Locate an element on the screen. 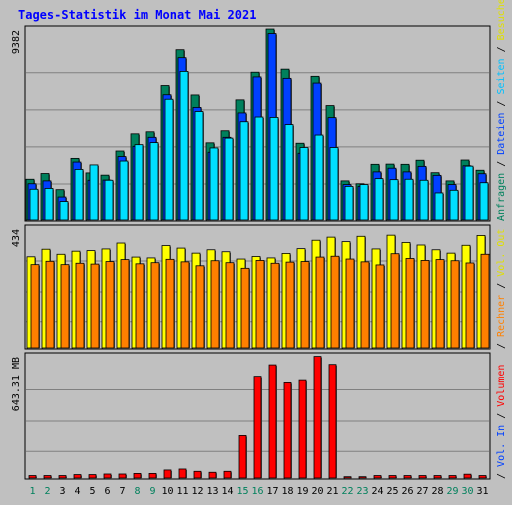  legend-part: Vol. In is located at coordinates (501, 446).